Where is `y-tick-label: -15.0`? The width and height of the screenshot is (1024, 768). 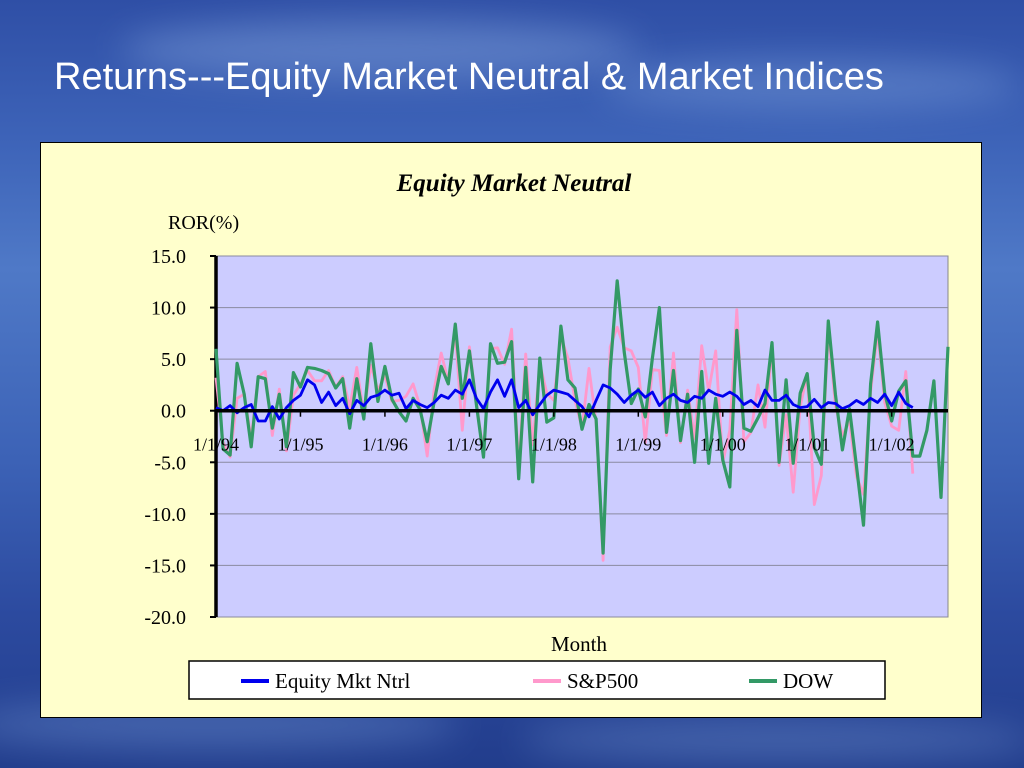 y-tick-label: -15.0 is located at coordinates (165, 566).